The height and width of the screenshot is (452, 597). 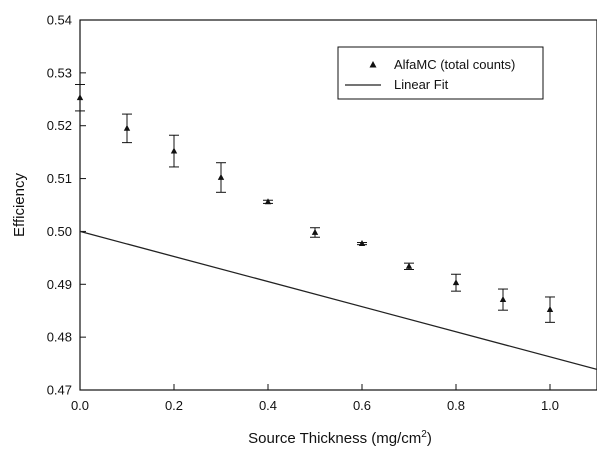 I want to click on y-tick-label: 0.50, so click(x=59, y=231).